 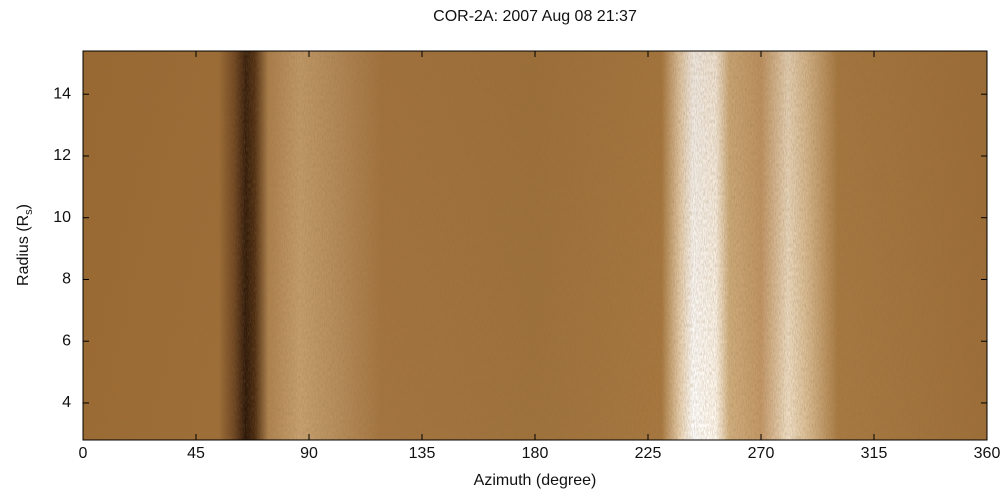 What do you see at coordinates (62, 93) in the screenshot?
I see `y-tick-label: 14` at bounding box center [62, 93].